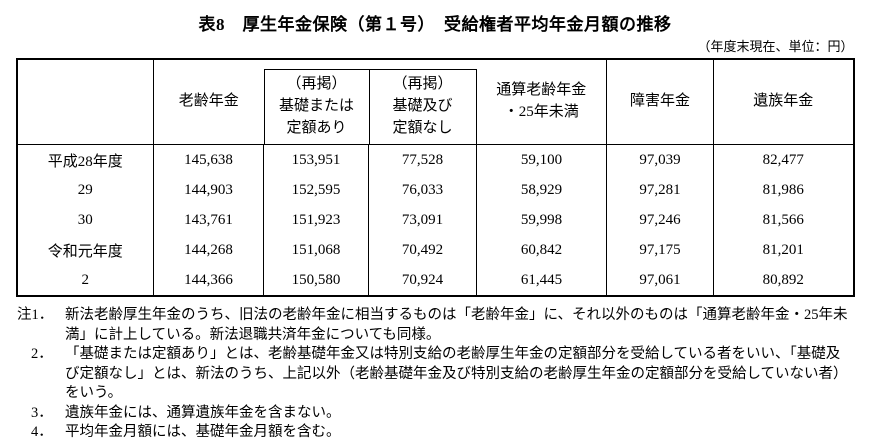  I want to click on table-cell: 144,268, so click(208, 250).